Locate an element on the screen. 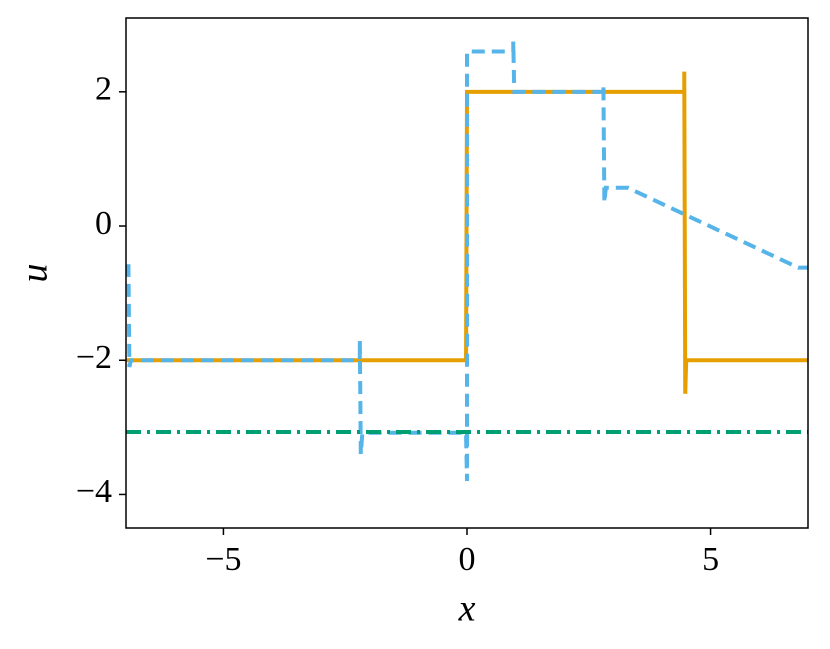 Image resolution: width=830 pixels, height=649 pixels. x-tick-label: 0 is located at coordinates (467, 559).